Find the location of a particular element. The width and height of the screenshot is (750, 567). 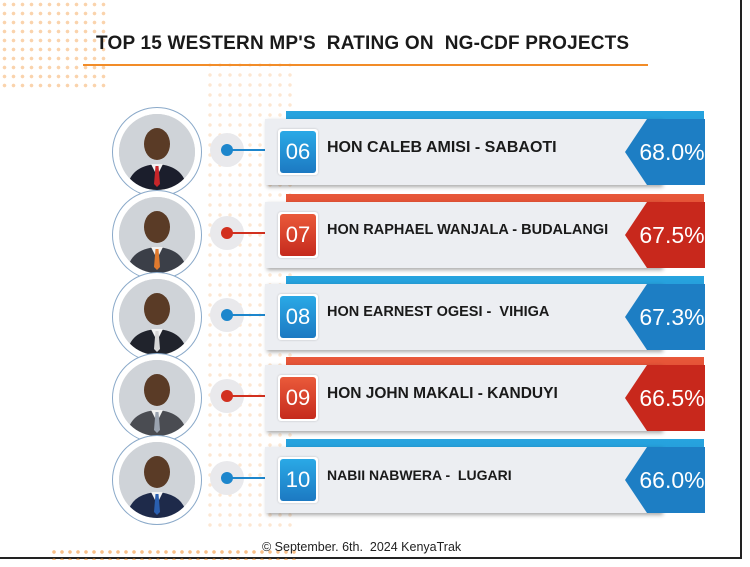

rank-number: 08 is located at coordinates (298, 317).